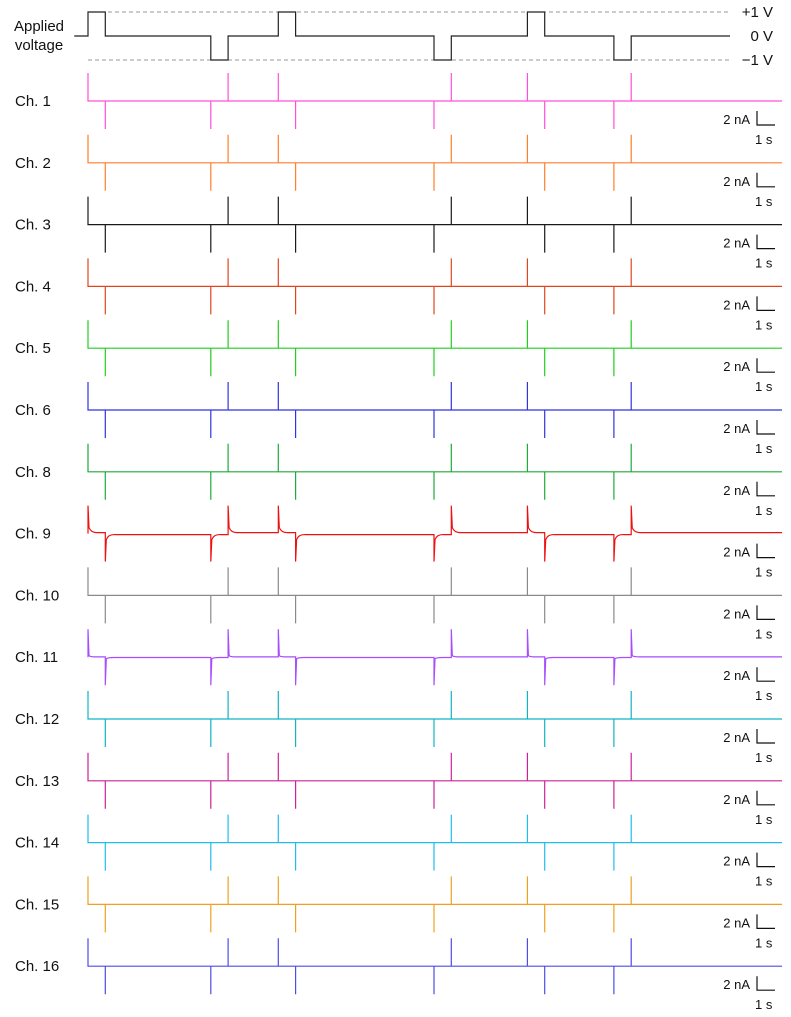 The width and height of the screenshot is (791, 1017). What do you see at coordinates (33, 225) in the screenshot?
I see `channel-label: Ch. 3` at bounding box center [33, 225].